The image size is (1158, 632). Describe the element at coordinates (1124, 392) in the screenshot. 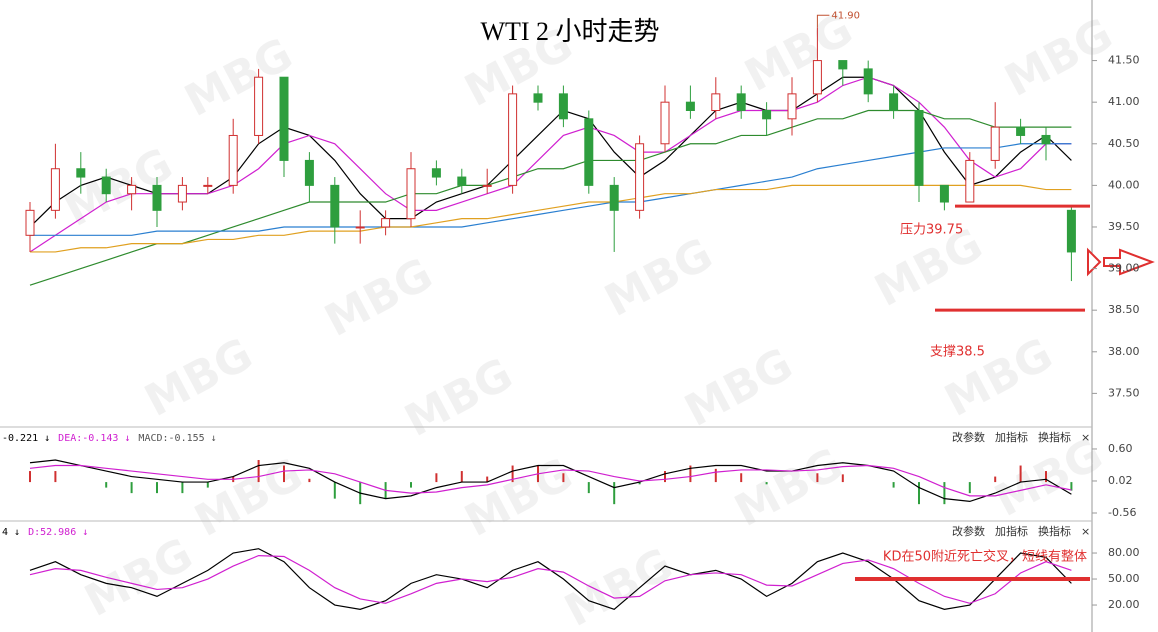

I see `y-tick-label: 37.50` at that location.